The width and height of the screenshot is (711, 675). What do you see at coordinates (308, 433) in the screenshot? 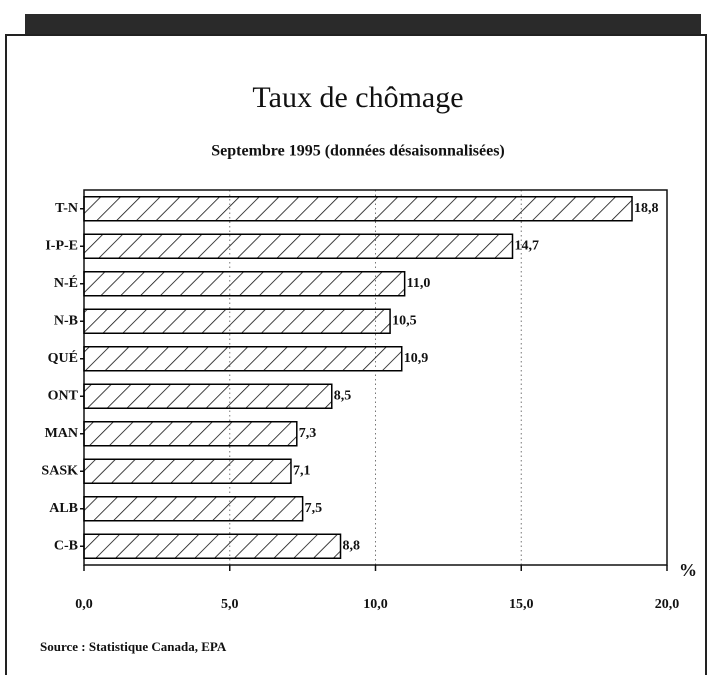
I see `value-label: 7,3` at bounding box center [308, 433].